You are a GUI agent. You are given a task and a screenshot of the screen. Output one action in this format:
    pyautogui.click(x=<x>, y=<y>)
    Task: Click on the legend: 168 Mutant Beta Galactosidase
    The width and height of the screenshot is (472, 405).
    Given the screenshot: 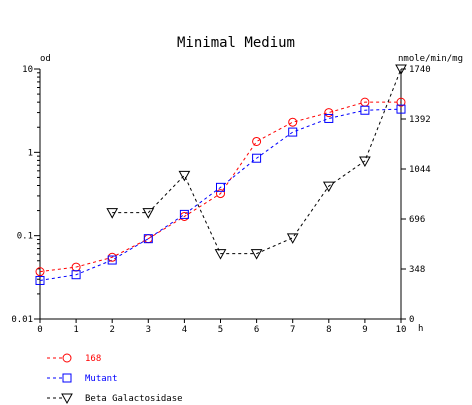 What is the action you would take?
    pyautogui.click(x=115, y=379)
    